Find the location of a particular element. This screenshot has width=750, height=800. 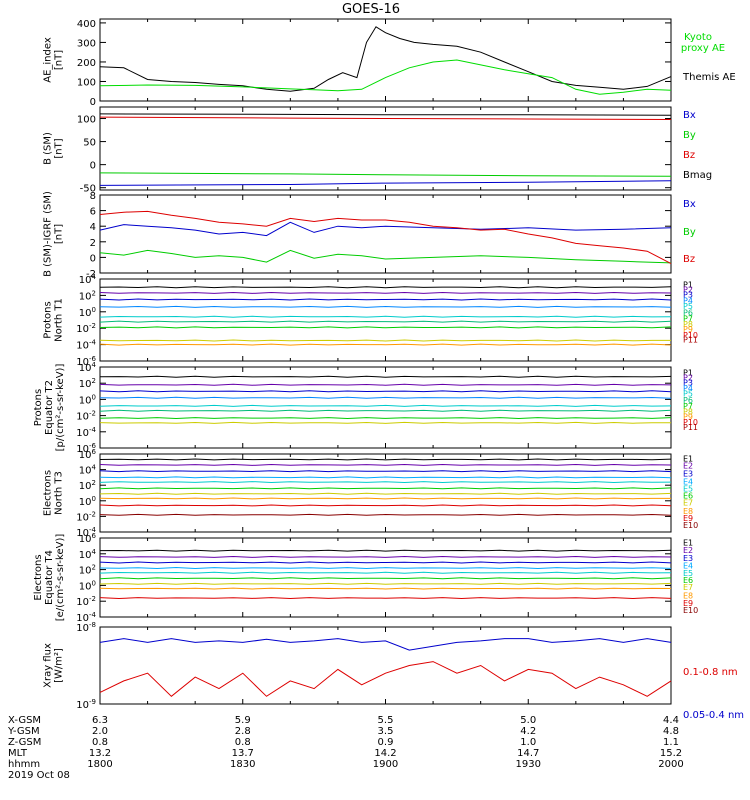

ephemeris-value: 4.8 is located at coordinates (671, 731).